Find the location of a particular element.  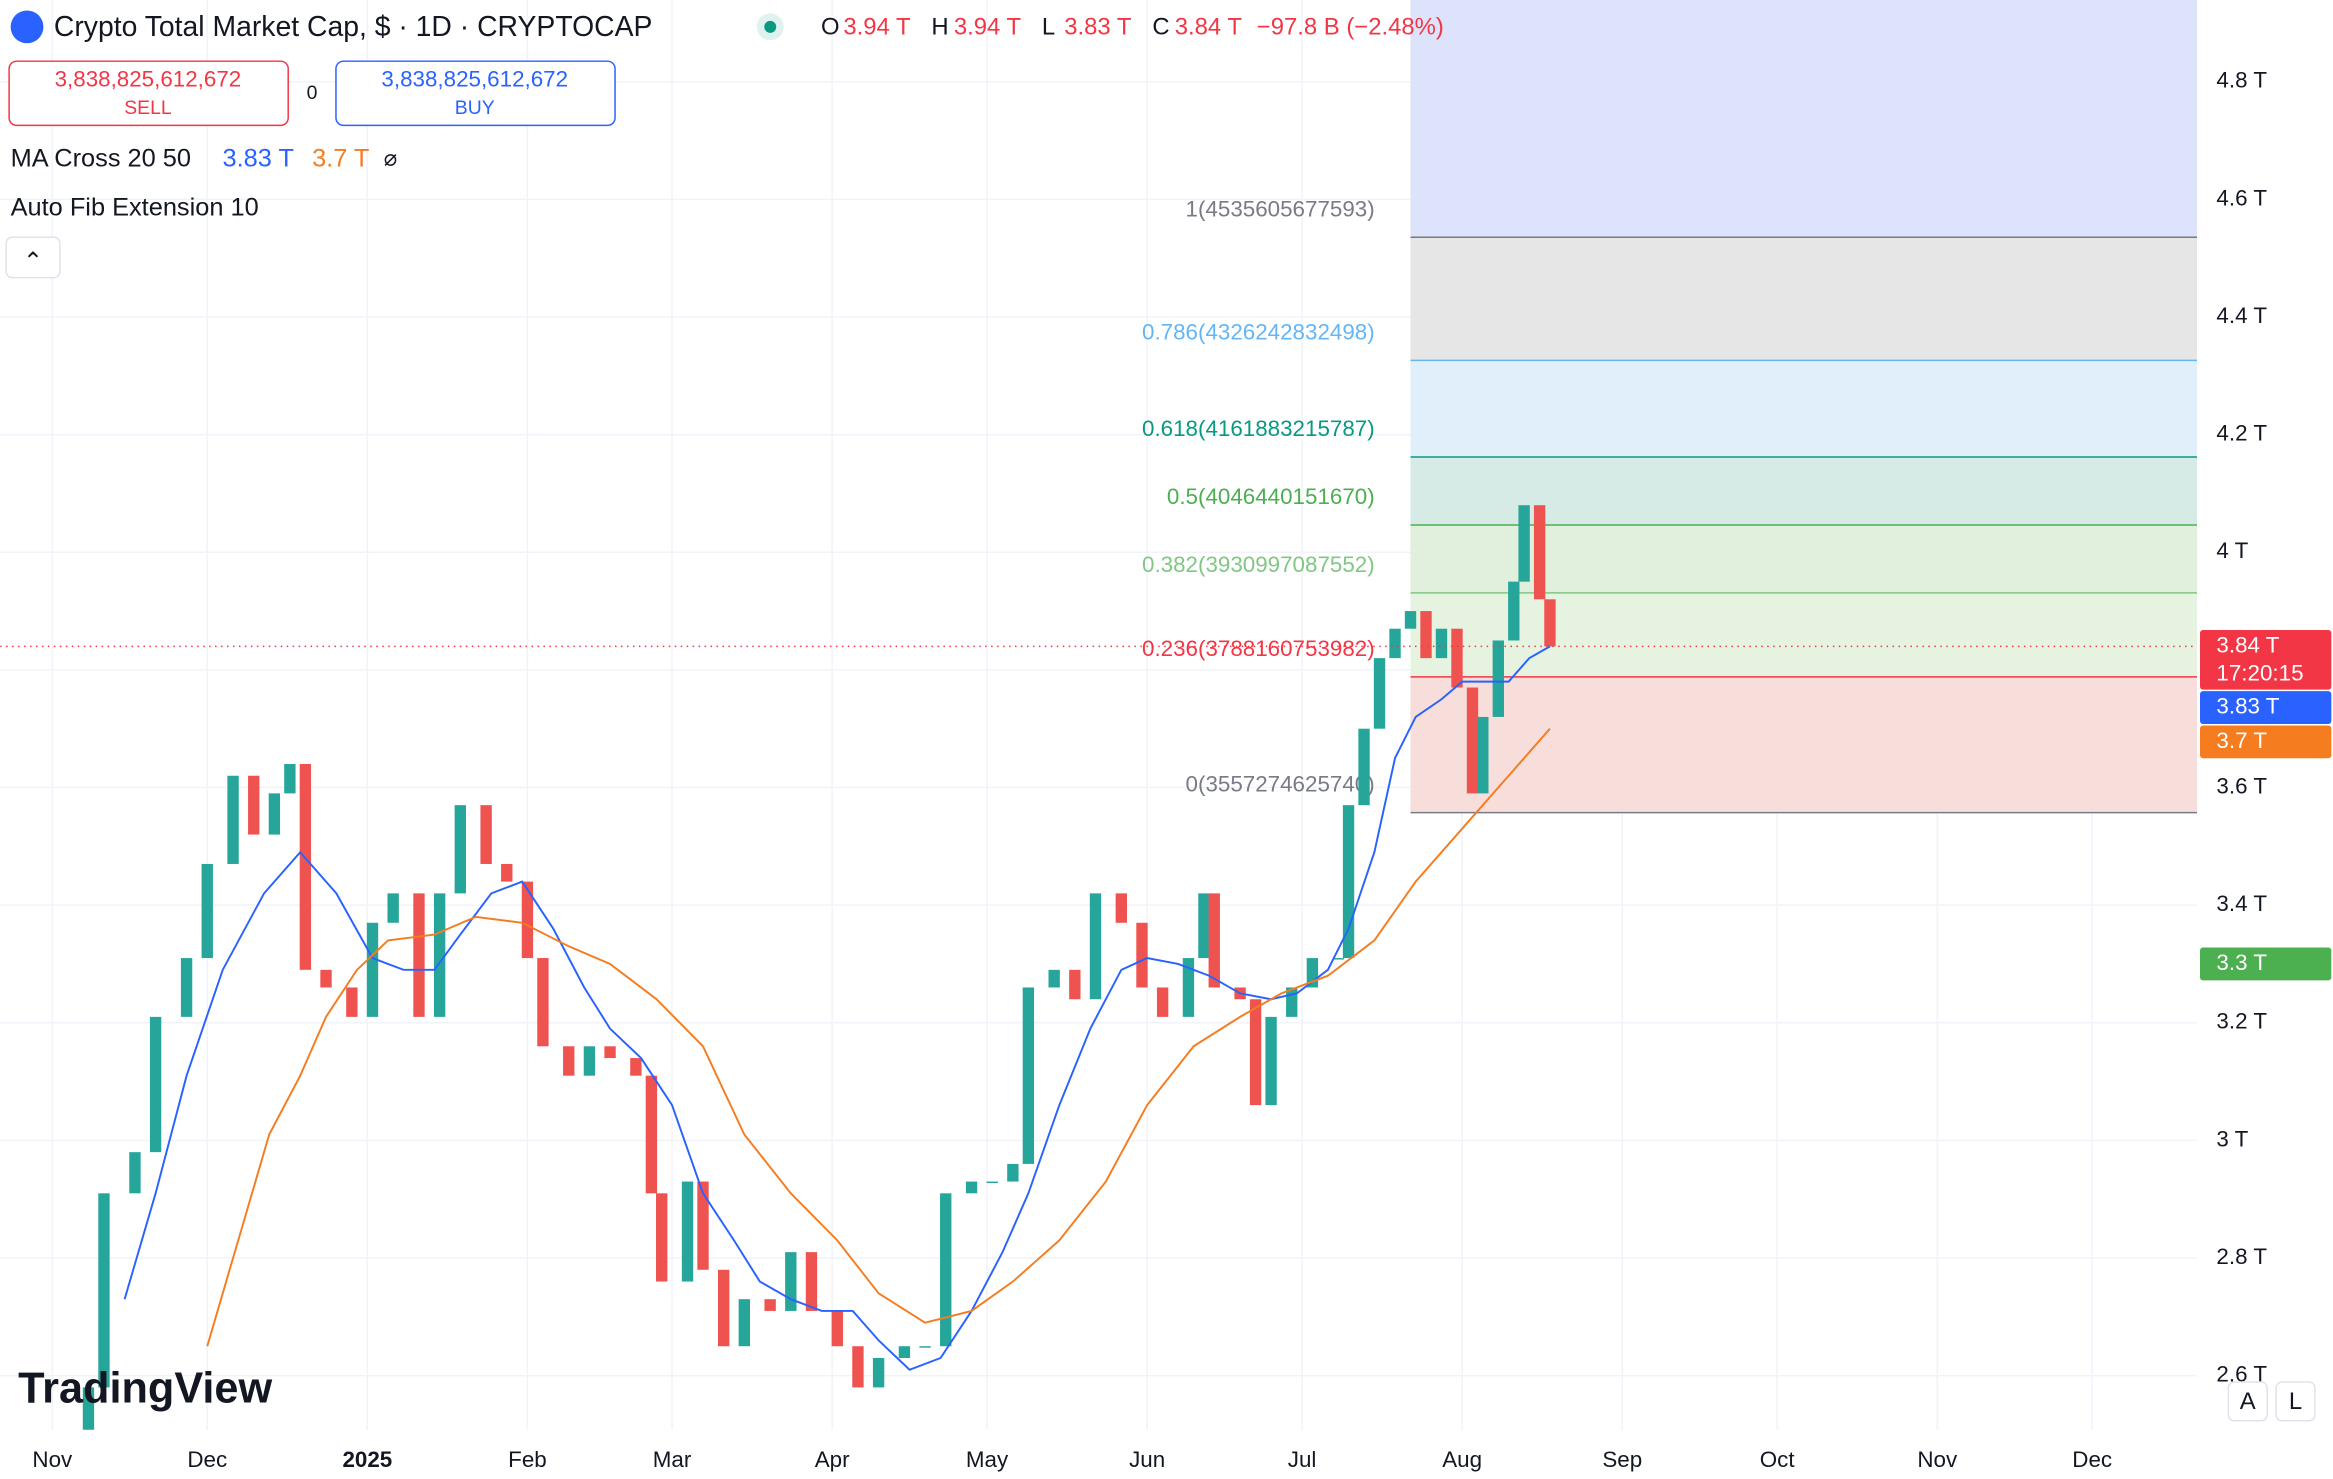

fib-label: 0.786(4326242832498) is located at coordinates (1258, 331).